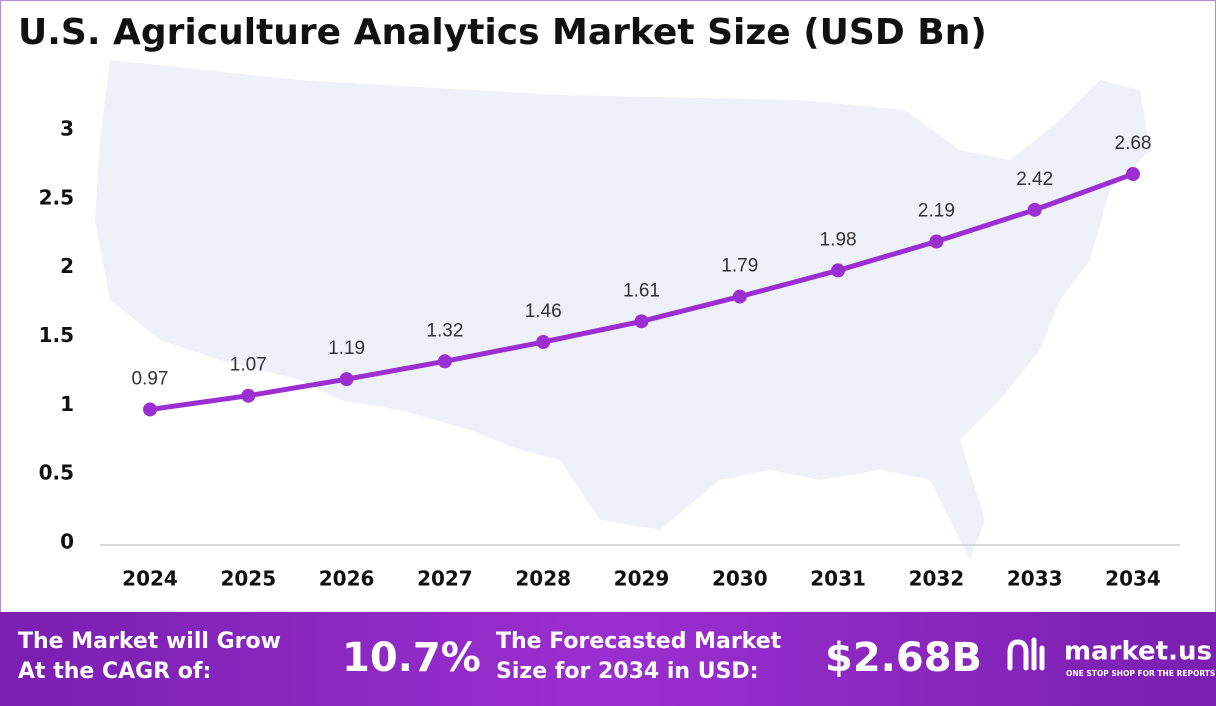  Describe the element at coordinates (411, 658) in the screenshot. I see `cagr-value: 10.7%` at that location.